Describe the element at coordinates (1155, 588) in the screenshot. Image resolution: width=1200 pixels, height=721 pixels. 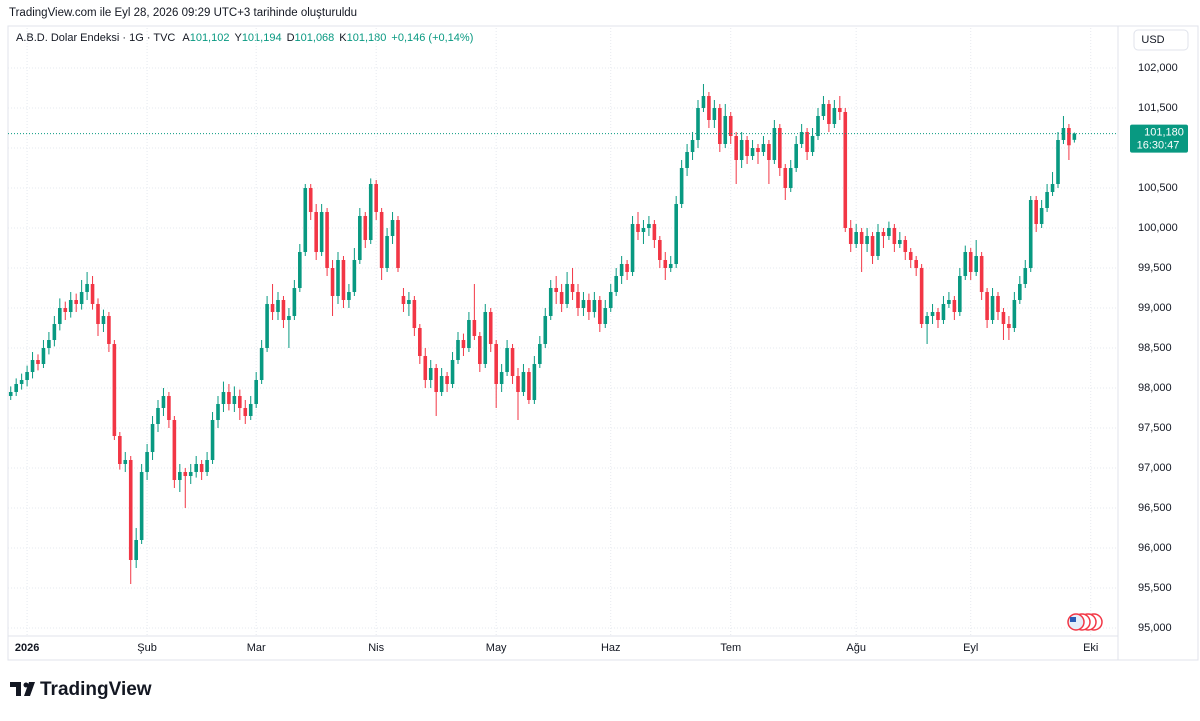
I see `y-tick-label: 95,500` at that location.